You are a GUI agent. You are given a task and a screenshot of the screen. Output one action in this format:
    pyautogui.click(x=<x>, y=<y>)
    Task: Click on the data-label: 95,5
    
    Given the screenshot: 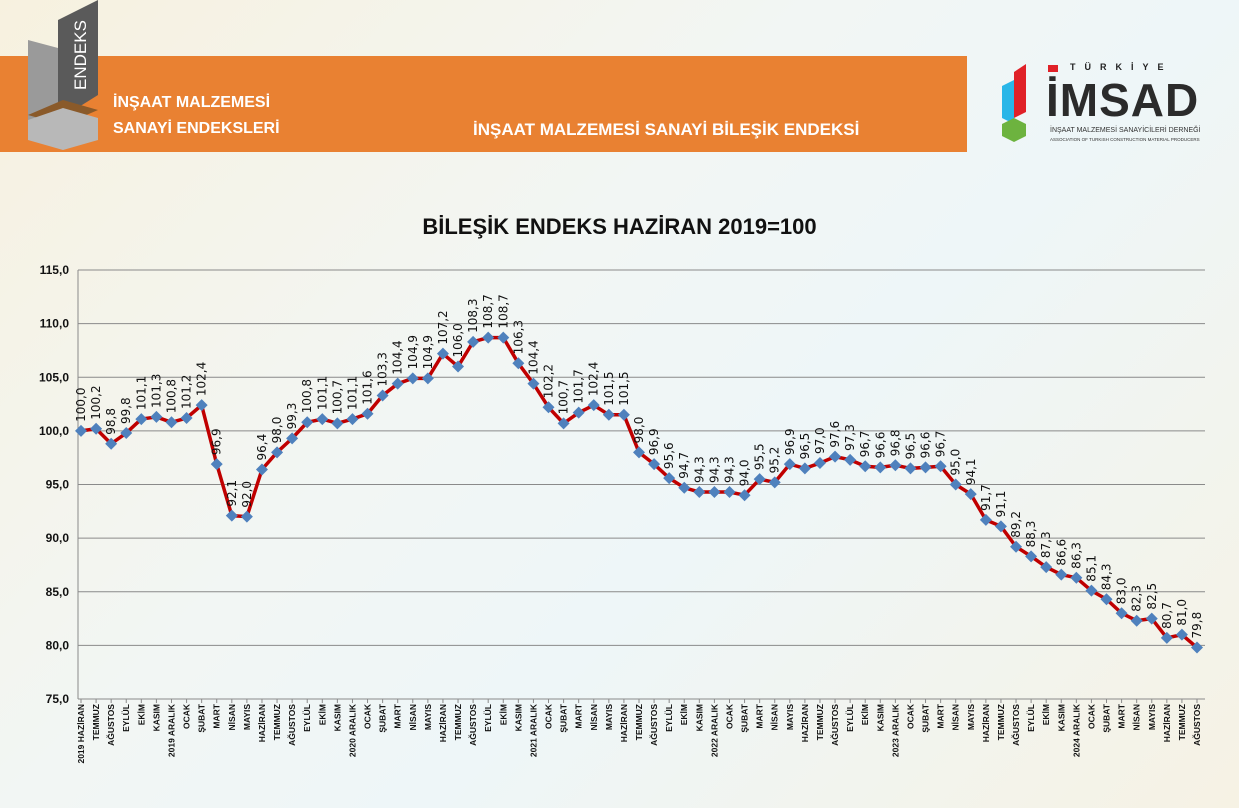 What is the action you would take?
    pyautogui.click(x=760, y=456)
    